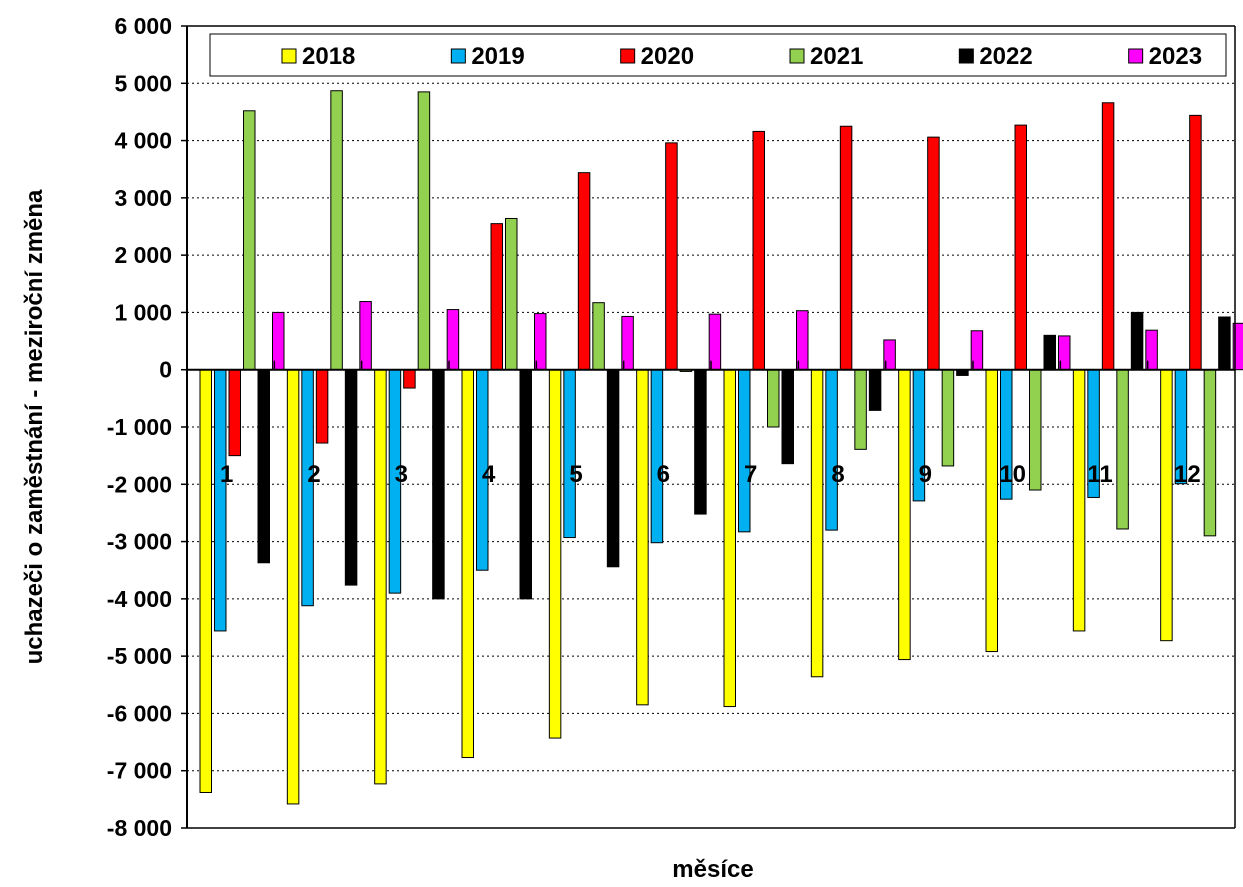 This screenshot has width=1243, height=887. I want to click on y-tick-label: -6 000, so click(139, 713).